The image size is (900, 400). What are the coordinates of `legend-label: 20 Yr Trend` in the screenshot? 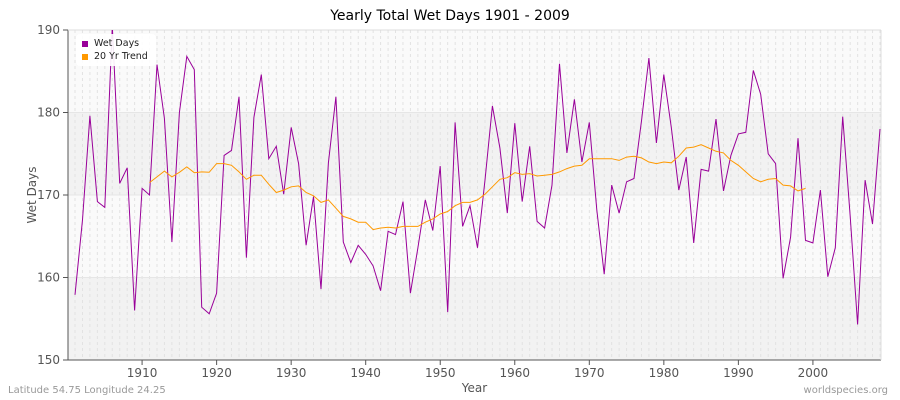 It's located at (121, 56).